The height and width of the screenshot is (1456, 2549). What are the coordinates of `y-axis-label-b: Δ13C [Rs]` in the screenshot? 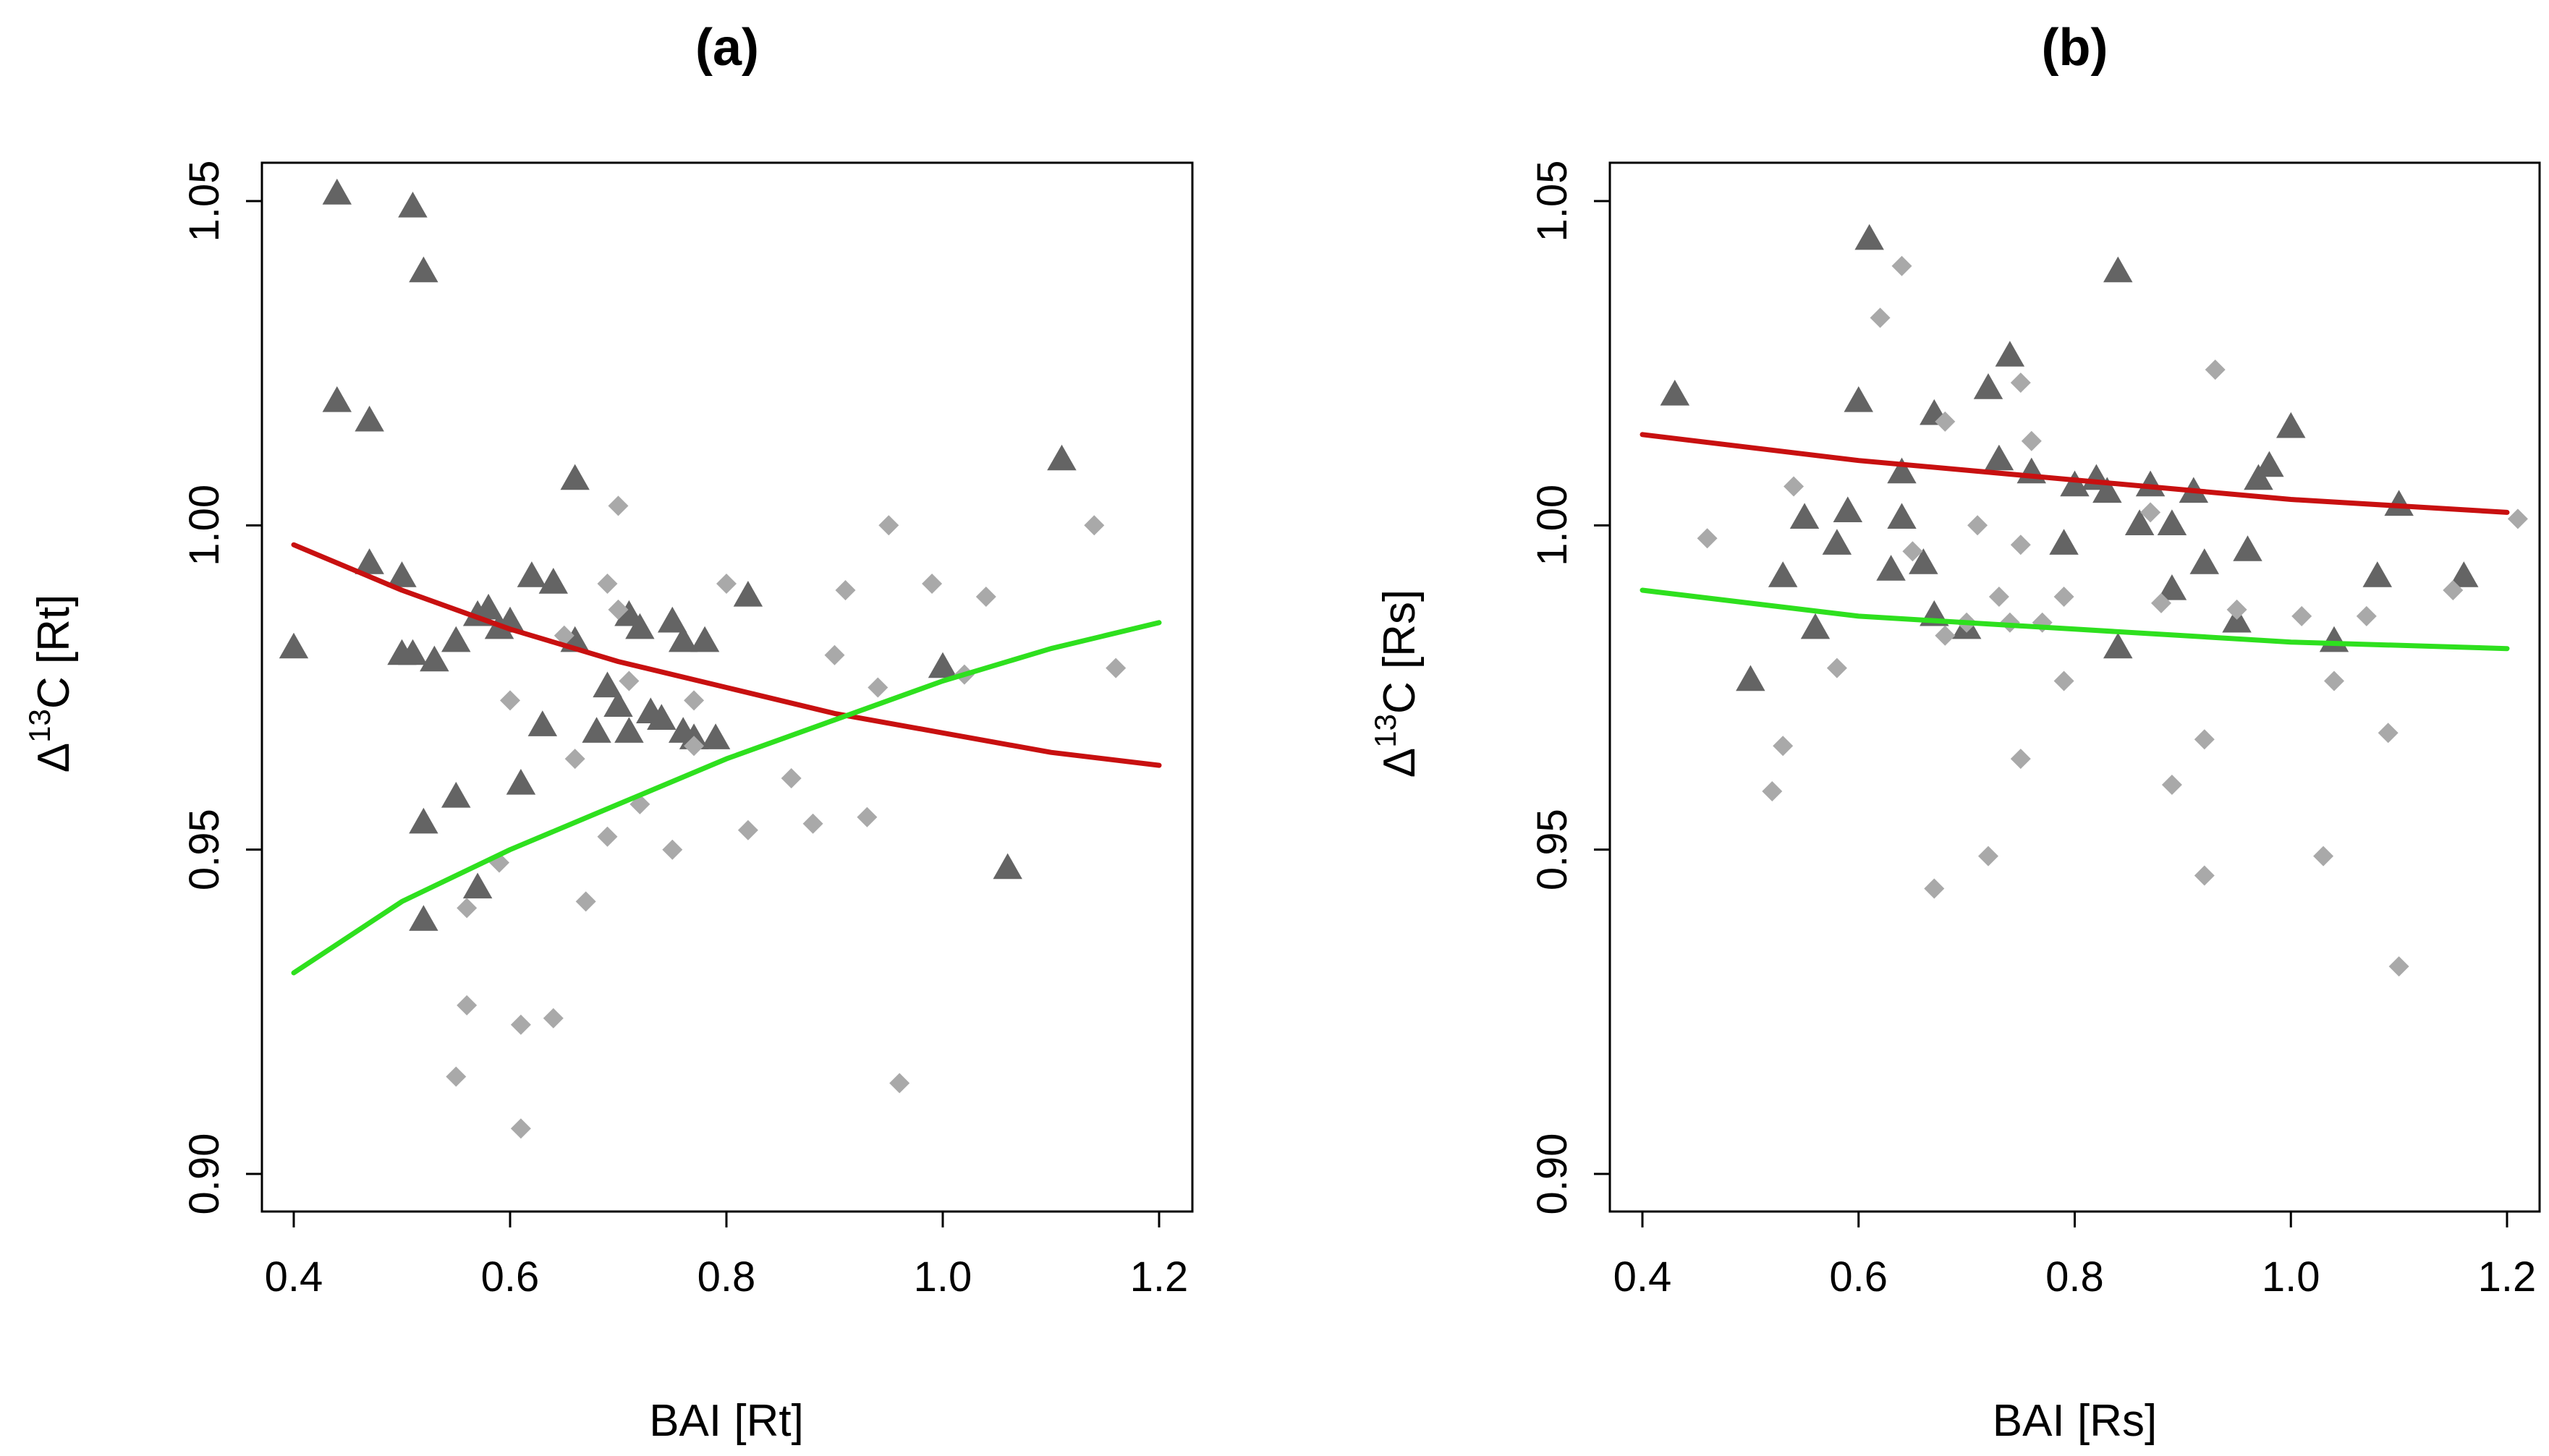 It's located at (1396, 683).